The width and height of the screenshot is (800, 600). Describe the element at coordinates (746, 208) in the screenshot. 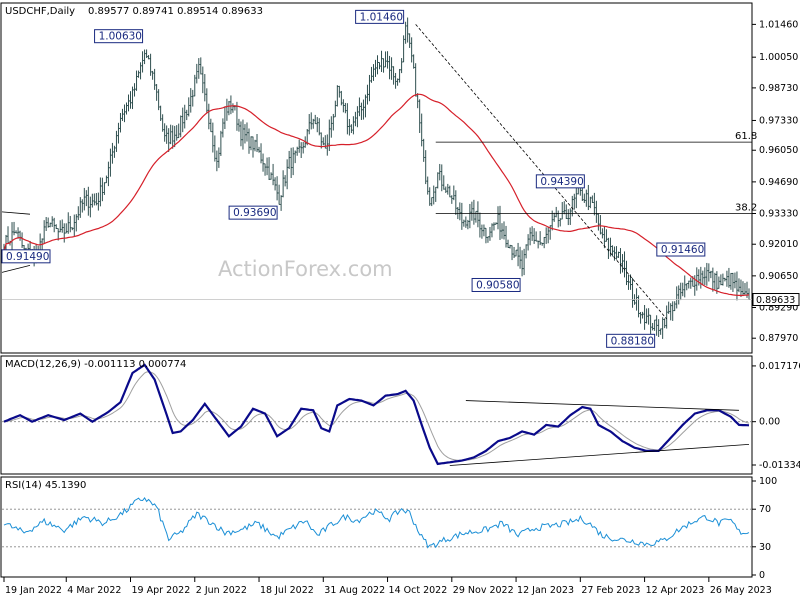

I see `fib-level-label-1: 38.2` at that location.